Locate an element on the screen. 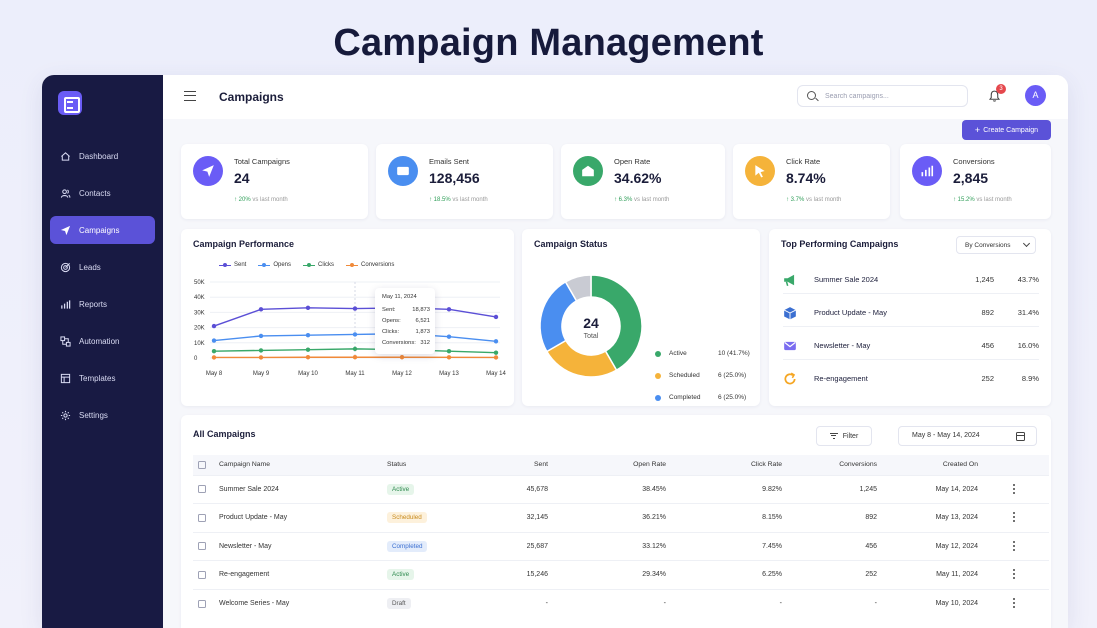 The width and height of the screenshot is (1097, 628). stat-card: Open Rate 34.62% ↑ 6.3% vs last month is located at coordinates (643, 181).